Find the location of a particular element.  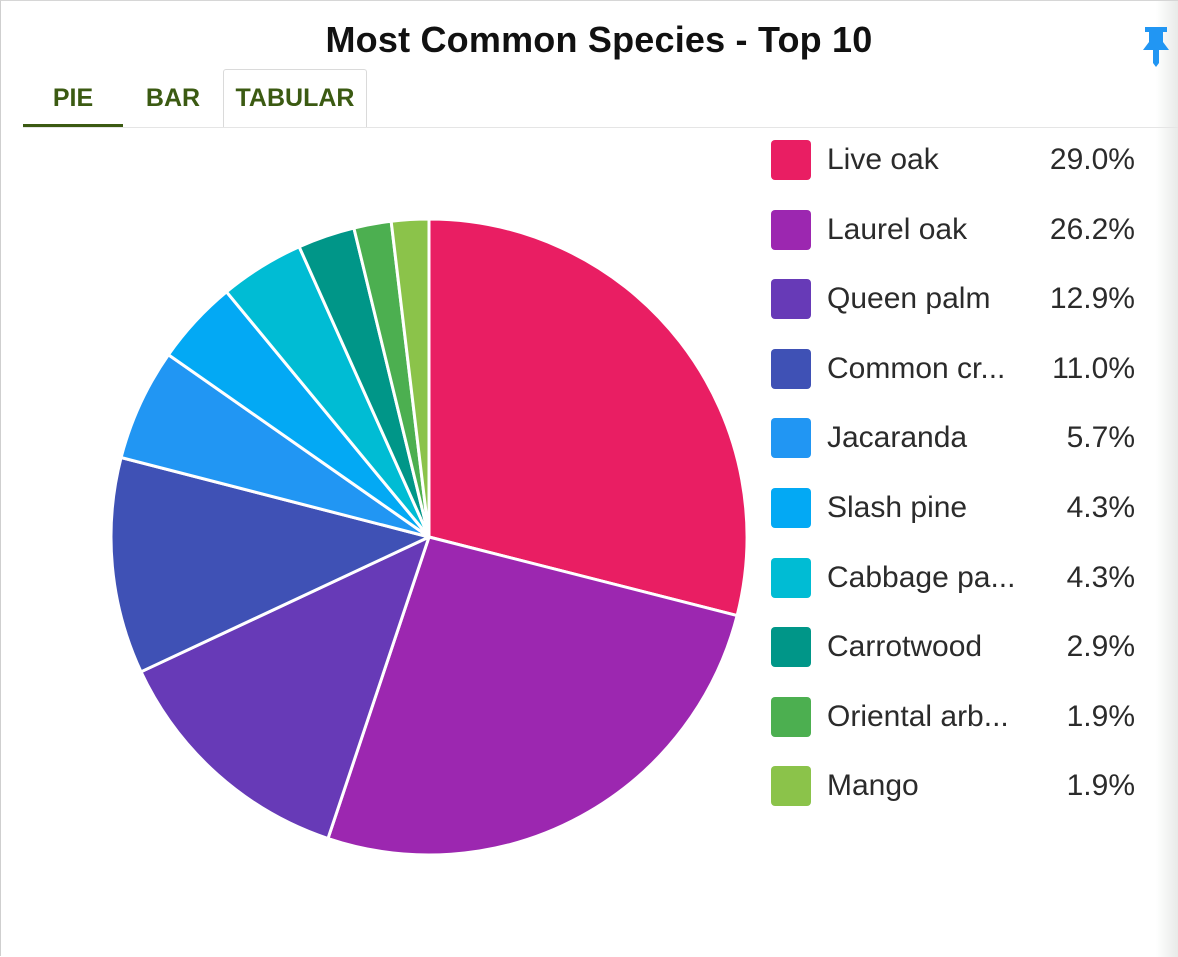

legend-item: Oriental arb... 1.9% is located at coordinates (953, 717).